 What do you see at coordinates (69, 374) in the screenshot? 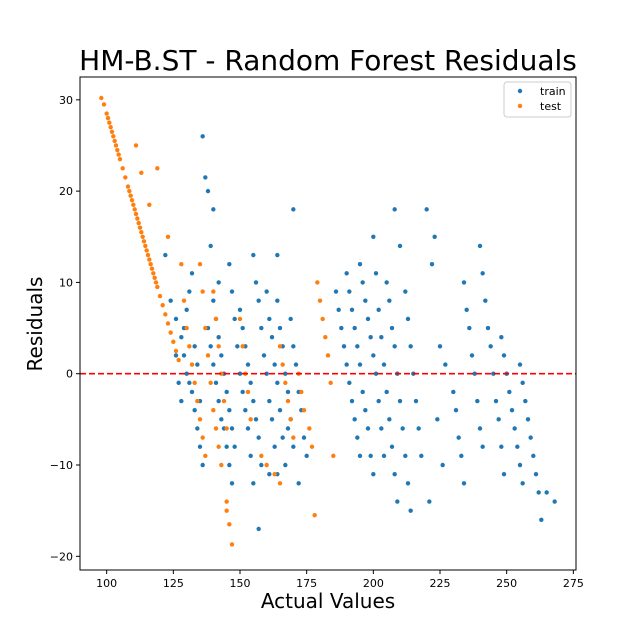
I see `y-tick-label-0: 0` at bounding box center [69, 374].